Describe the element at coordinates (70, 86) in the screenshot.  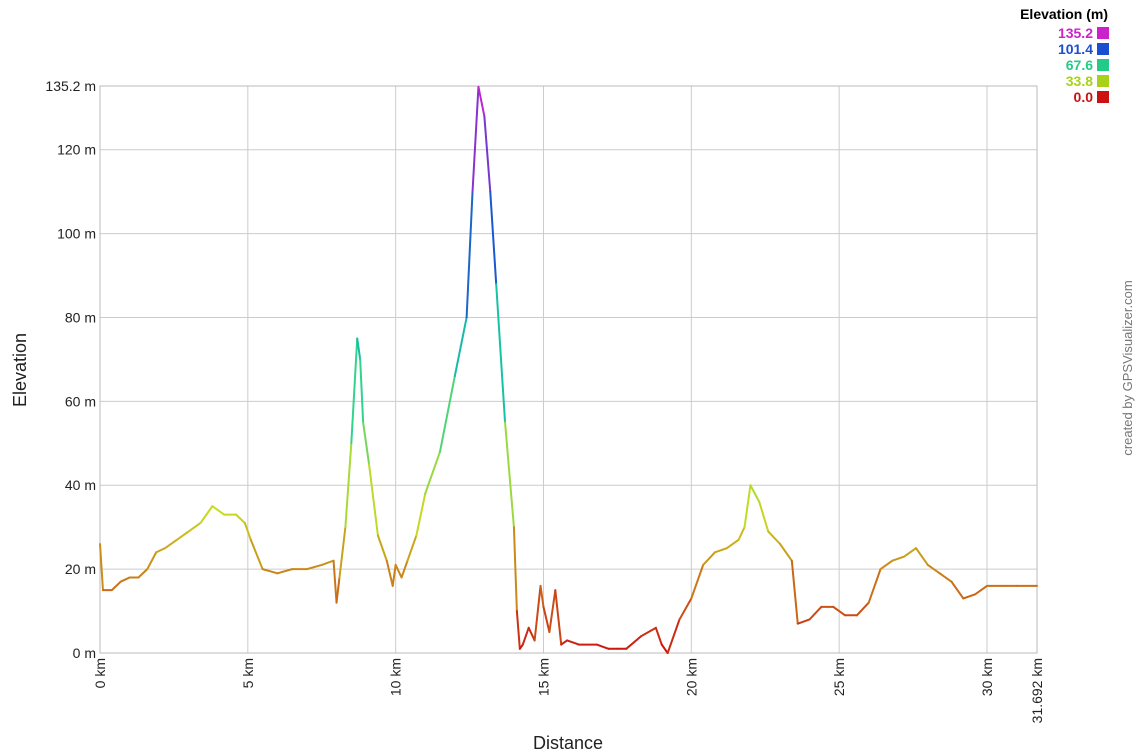
I see `y-tick-label: 135.2 m` at that location.